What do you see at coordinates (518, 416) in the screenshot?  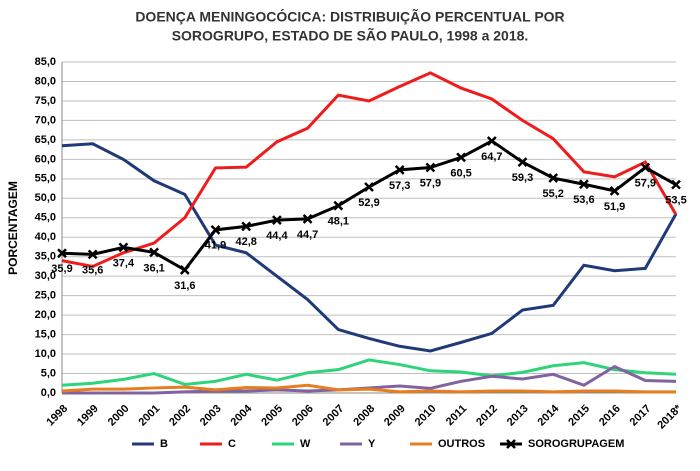 I see `x-tick-label: 2013` at bounding box center [518, 416].